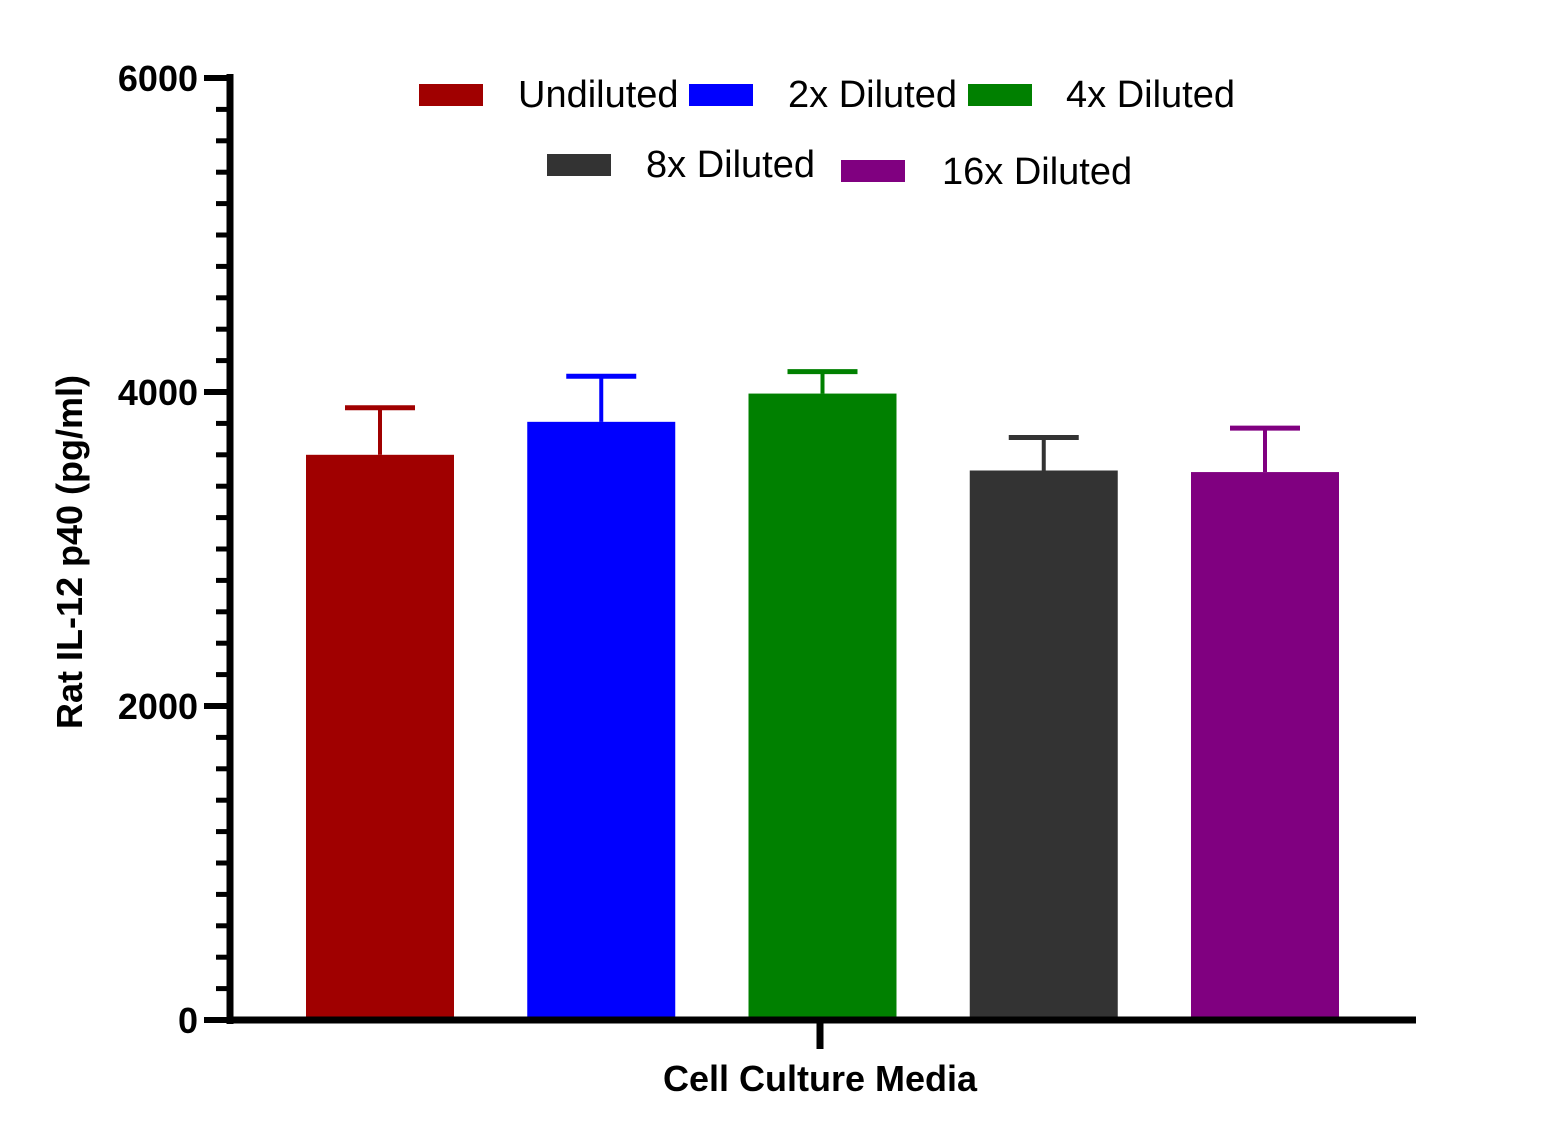 Image resolution: width=1544 pixels, height=1143 pixels. I want to click on bar-undiluted, so click(380, 737).